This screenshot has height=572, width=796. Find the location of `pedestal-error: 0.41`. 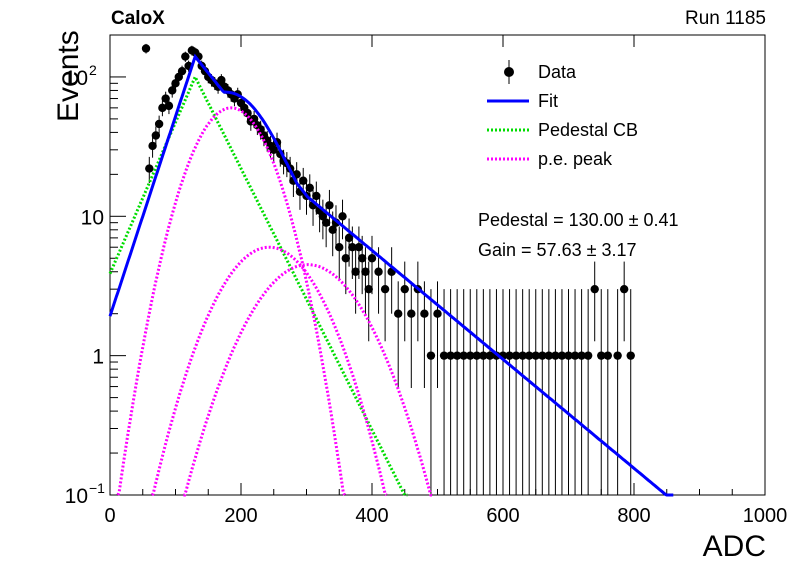

pedestal-error: 0.41 is located at coordinates (661, 220).